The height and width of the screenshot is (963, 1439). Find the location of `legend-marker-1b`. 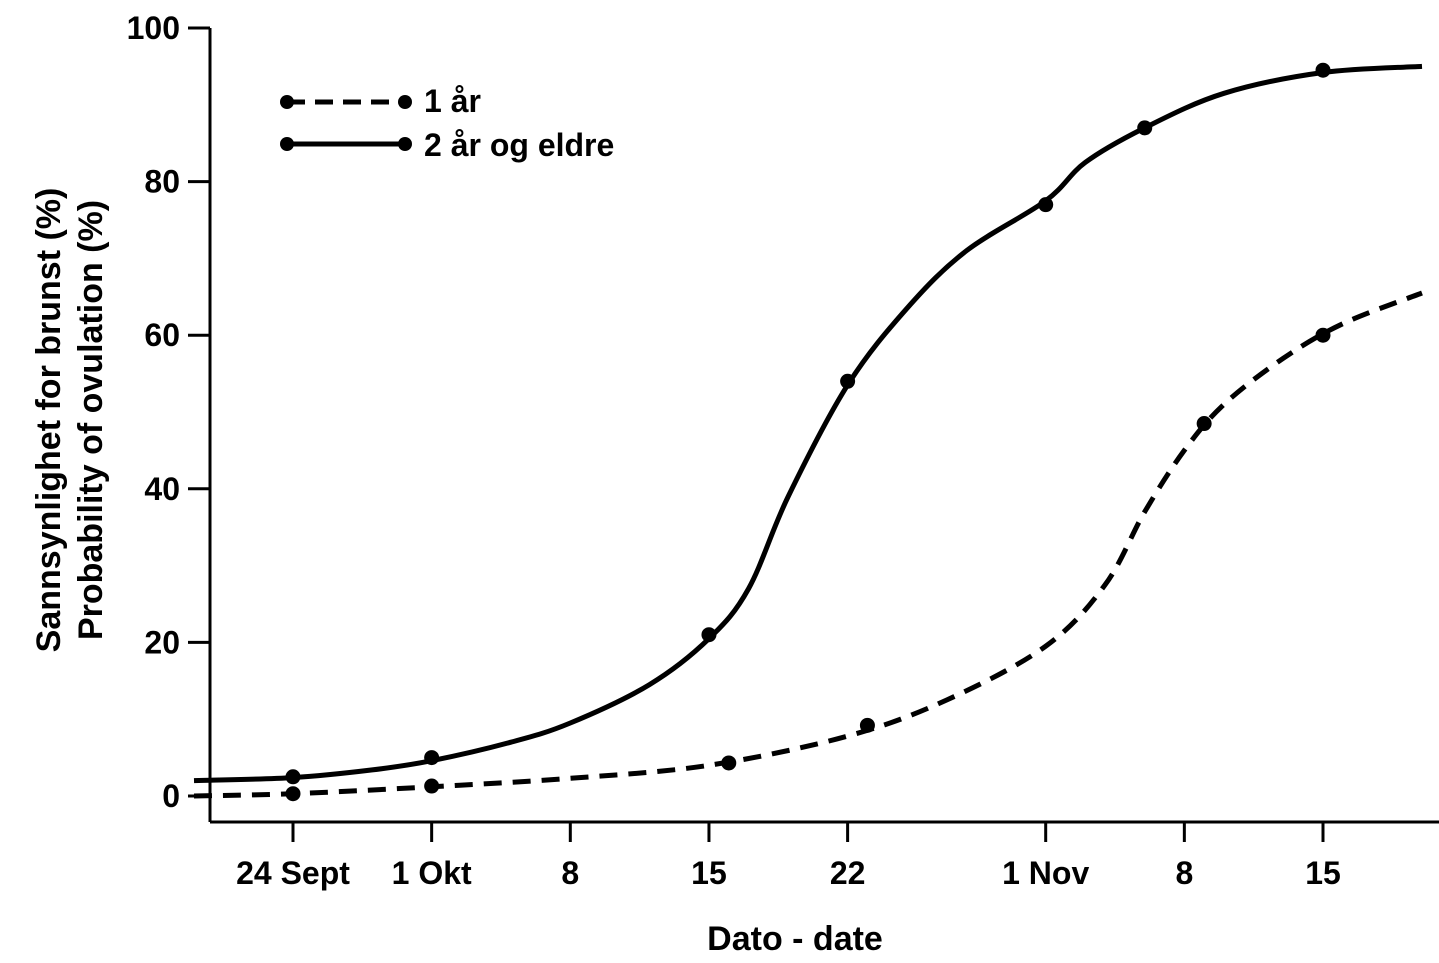

legend-marker-1b is located at coordinates (405, 102).